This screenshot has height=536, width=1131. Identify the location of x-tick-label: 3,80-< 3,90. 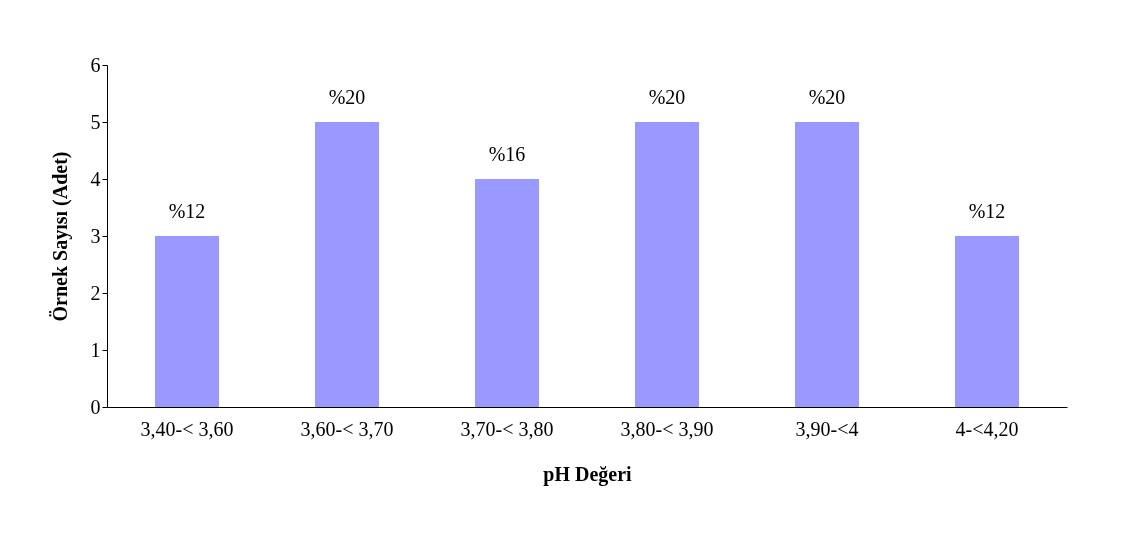
(667, 428).